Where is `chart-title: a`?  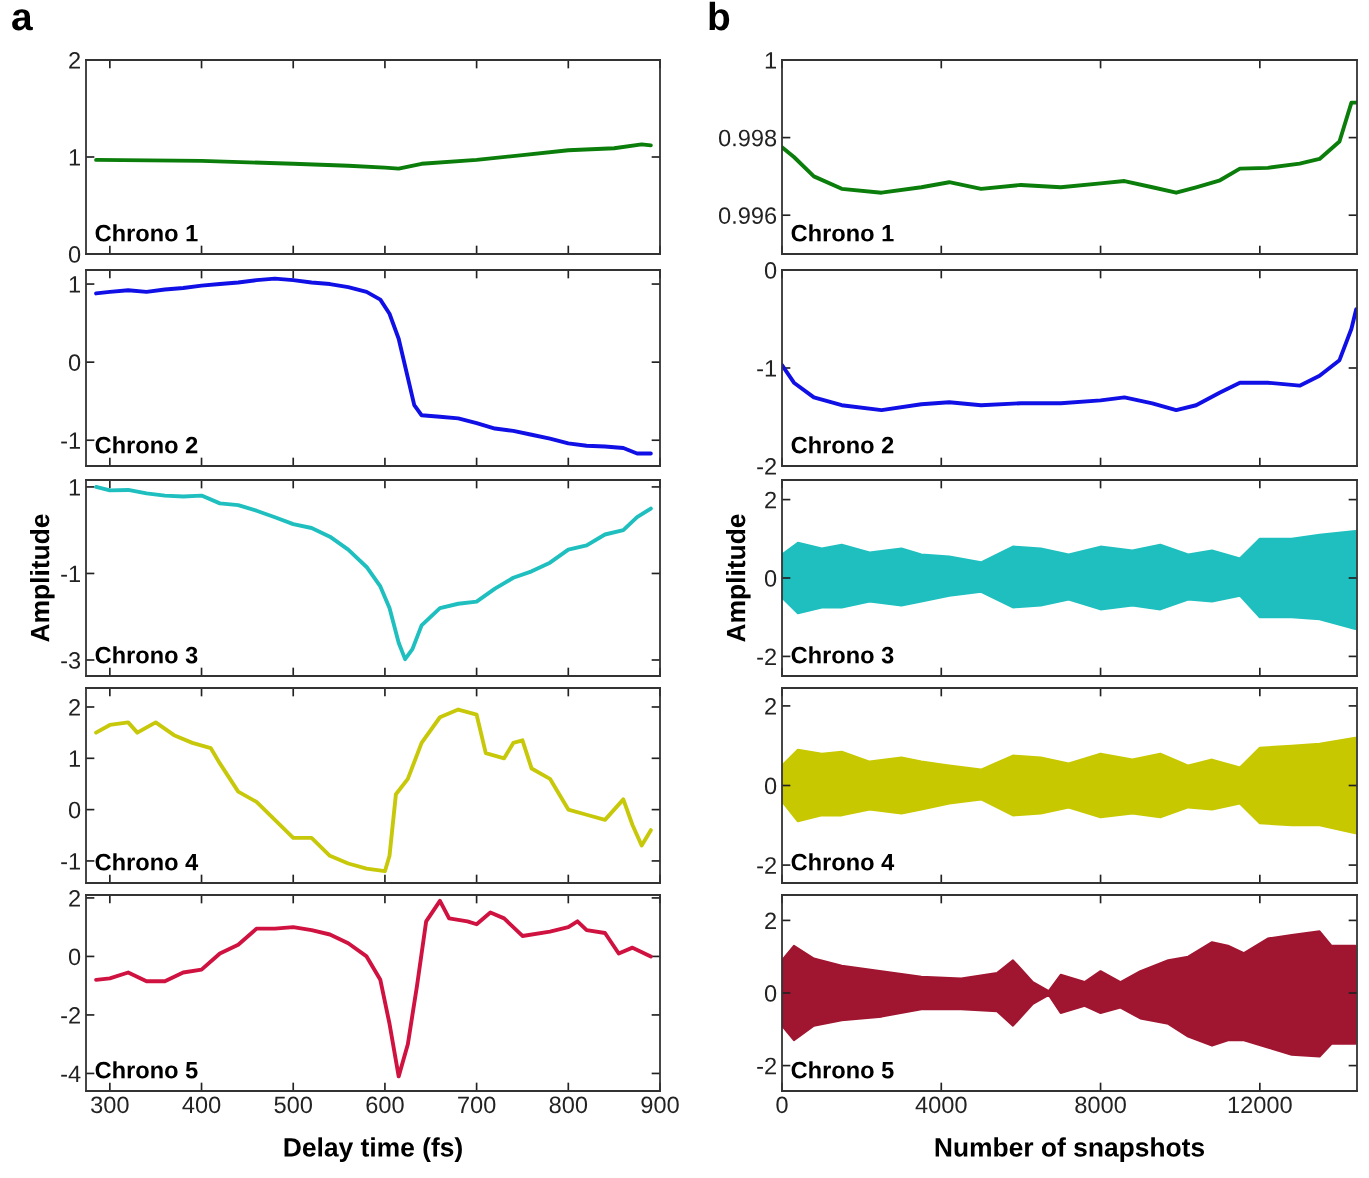
chart-title: a is located at coordinates (22, 20).